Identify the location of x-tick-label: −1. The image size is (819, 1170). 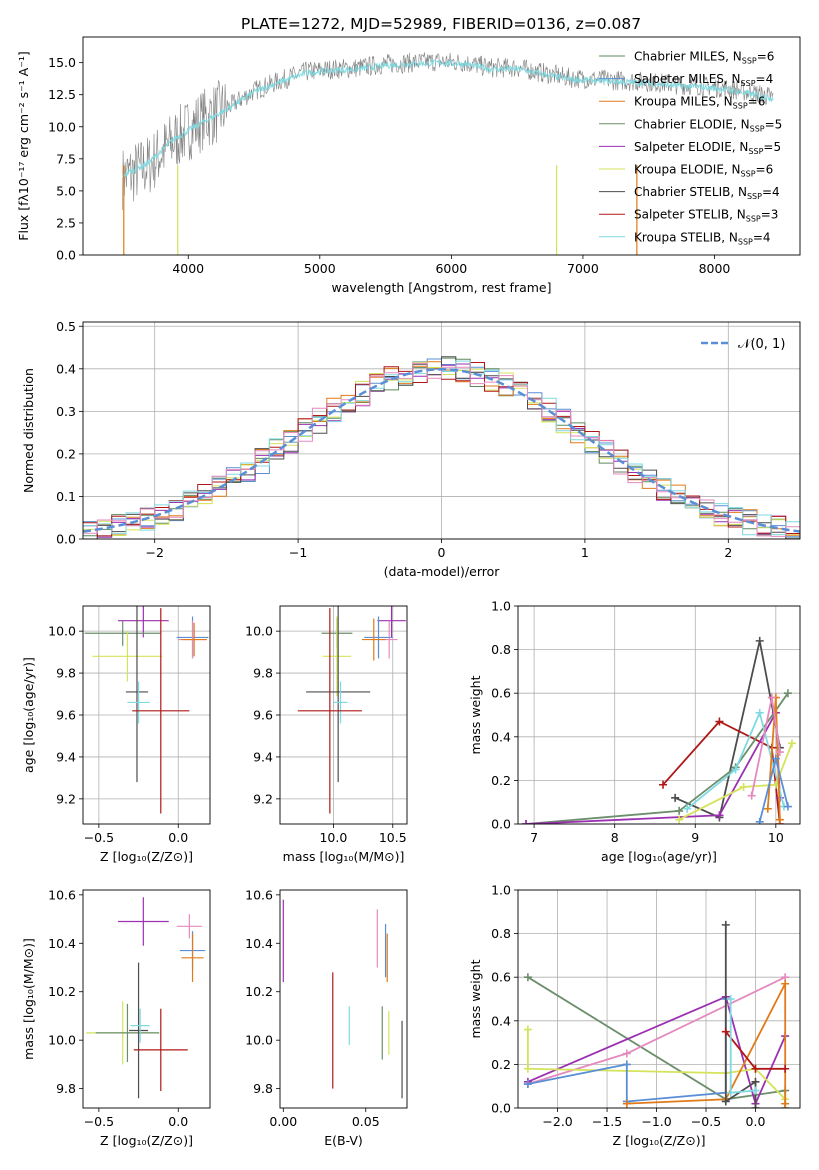
(298, 552).